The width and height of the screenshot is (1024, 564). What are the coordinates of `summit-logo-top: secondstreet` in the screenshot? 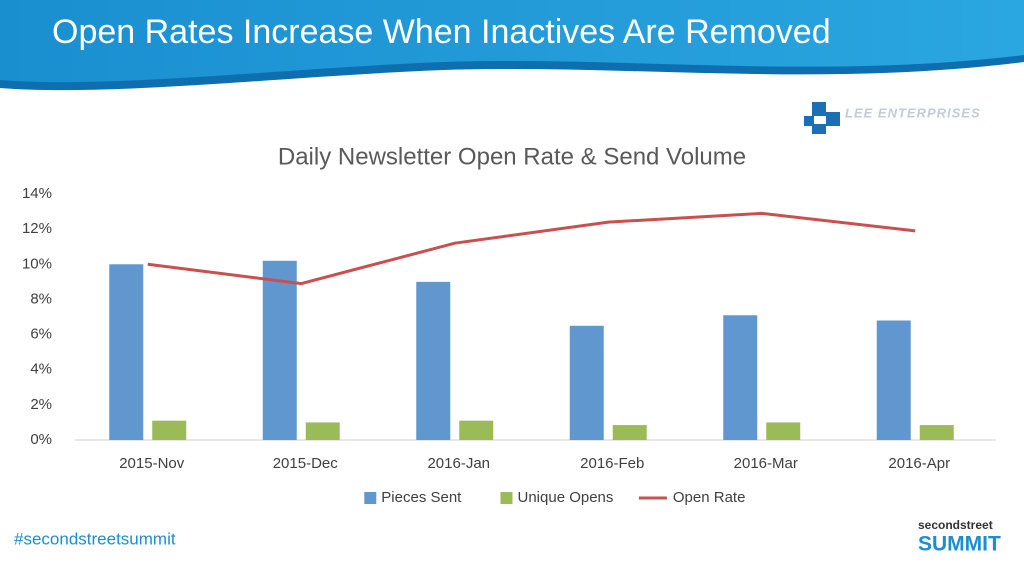 It's located at (955, 525).